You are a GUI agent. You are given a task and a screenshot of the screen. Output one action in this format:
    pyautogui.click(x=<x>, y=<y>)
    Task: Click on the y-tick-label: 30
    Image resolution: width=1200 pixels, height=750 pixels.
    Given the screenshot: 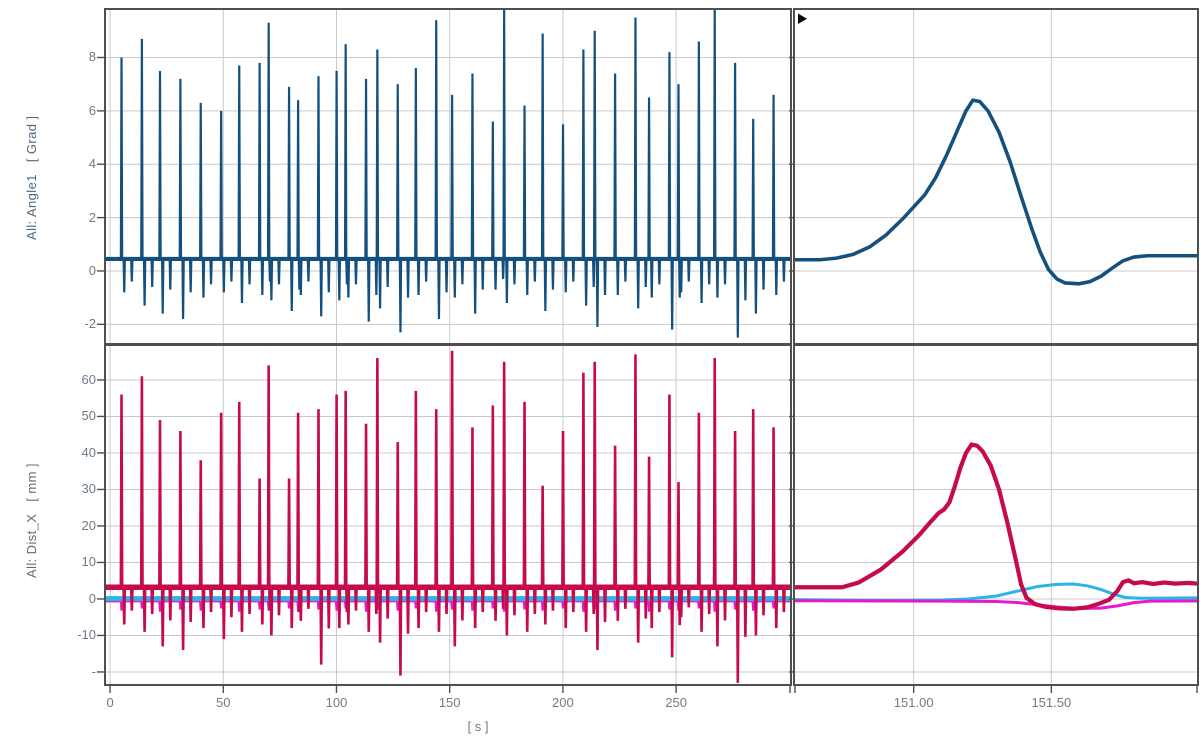 What is the action you would take?
    pyautogui.click(x=88, y=489)
    